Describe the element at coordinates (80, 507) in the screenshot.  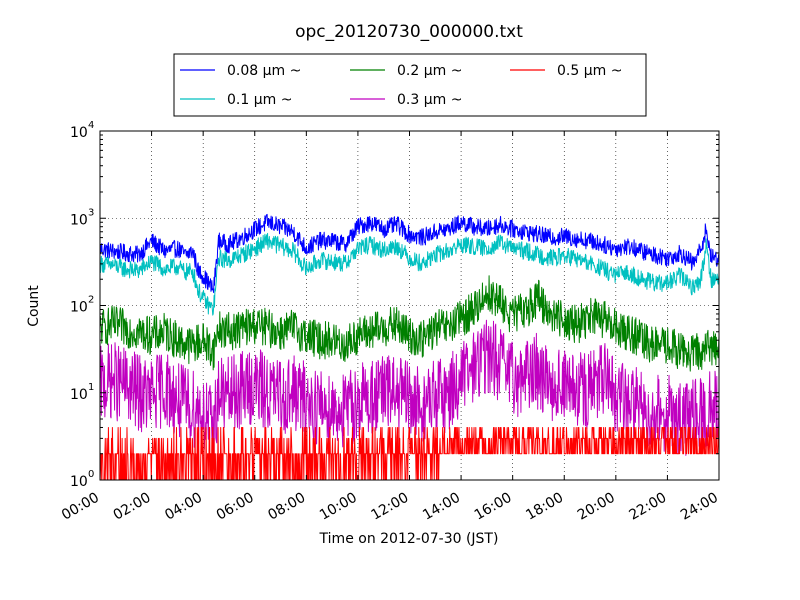
I see `x-tick-label: 00:00` at that location.